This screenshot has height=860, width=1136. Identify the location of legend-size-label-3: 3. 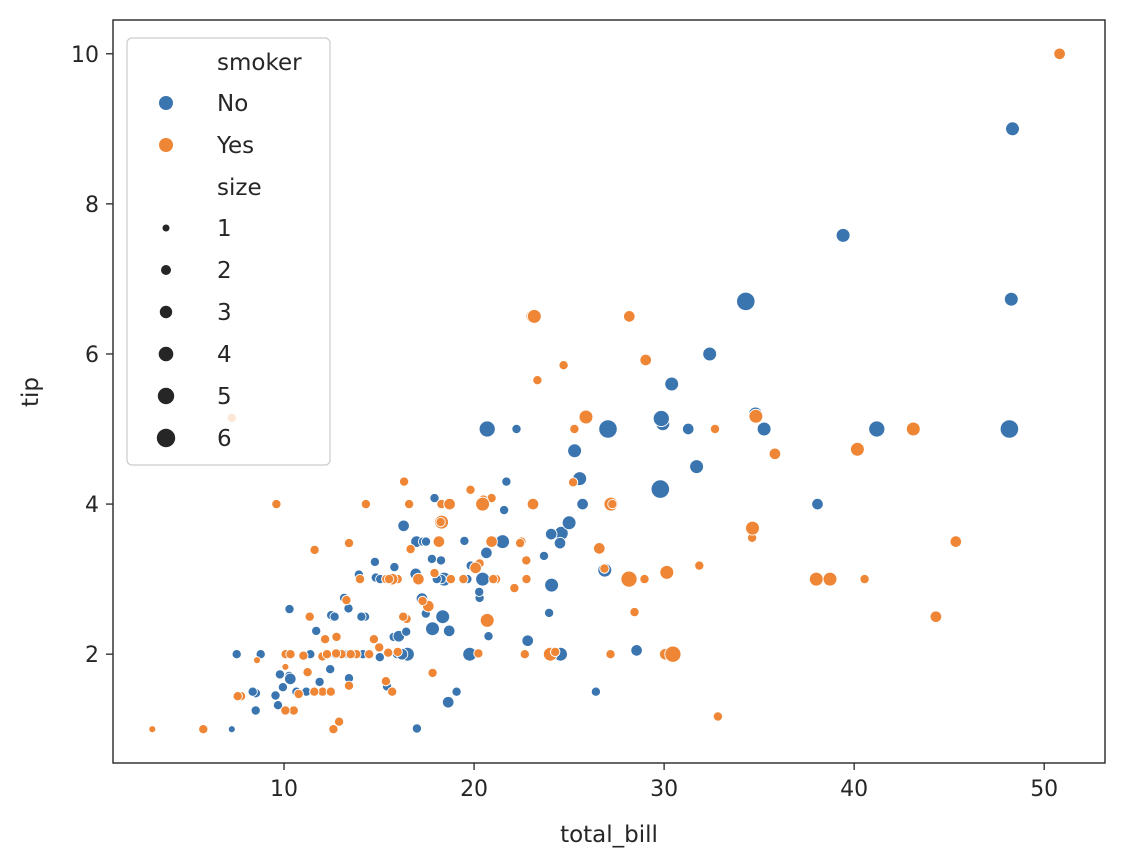
(224, 313).